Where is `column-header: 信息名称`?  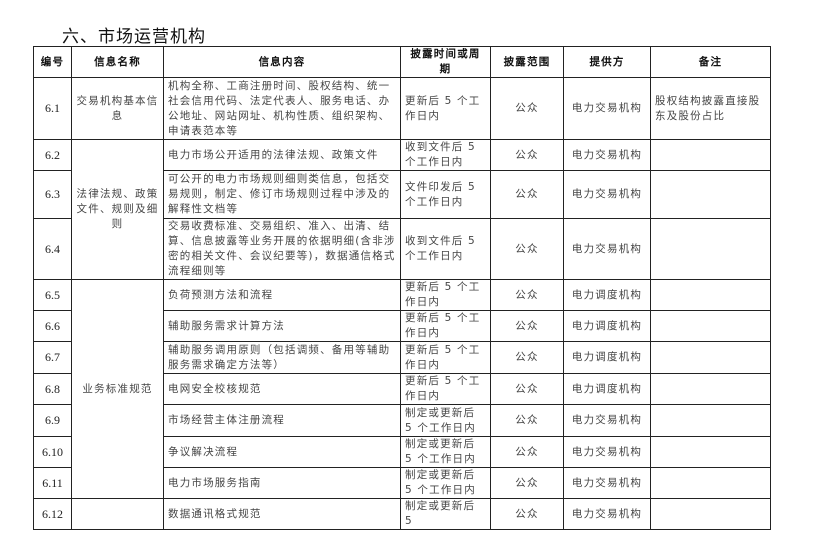 column-header: 信息名称 is located at coordinates (117, 62).